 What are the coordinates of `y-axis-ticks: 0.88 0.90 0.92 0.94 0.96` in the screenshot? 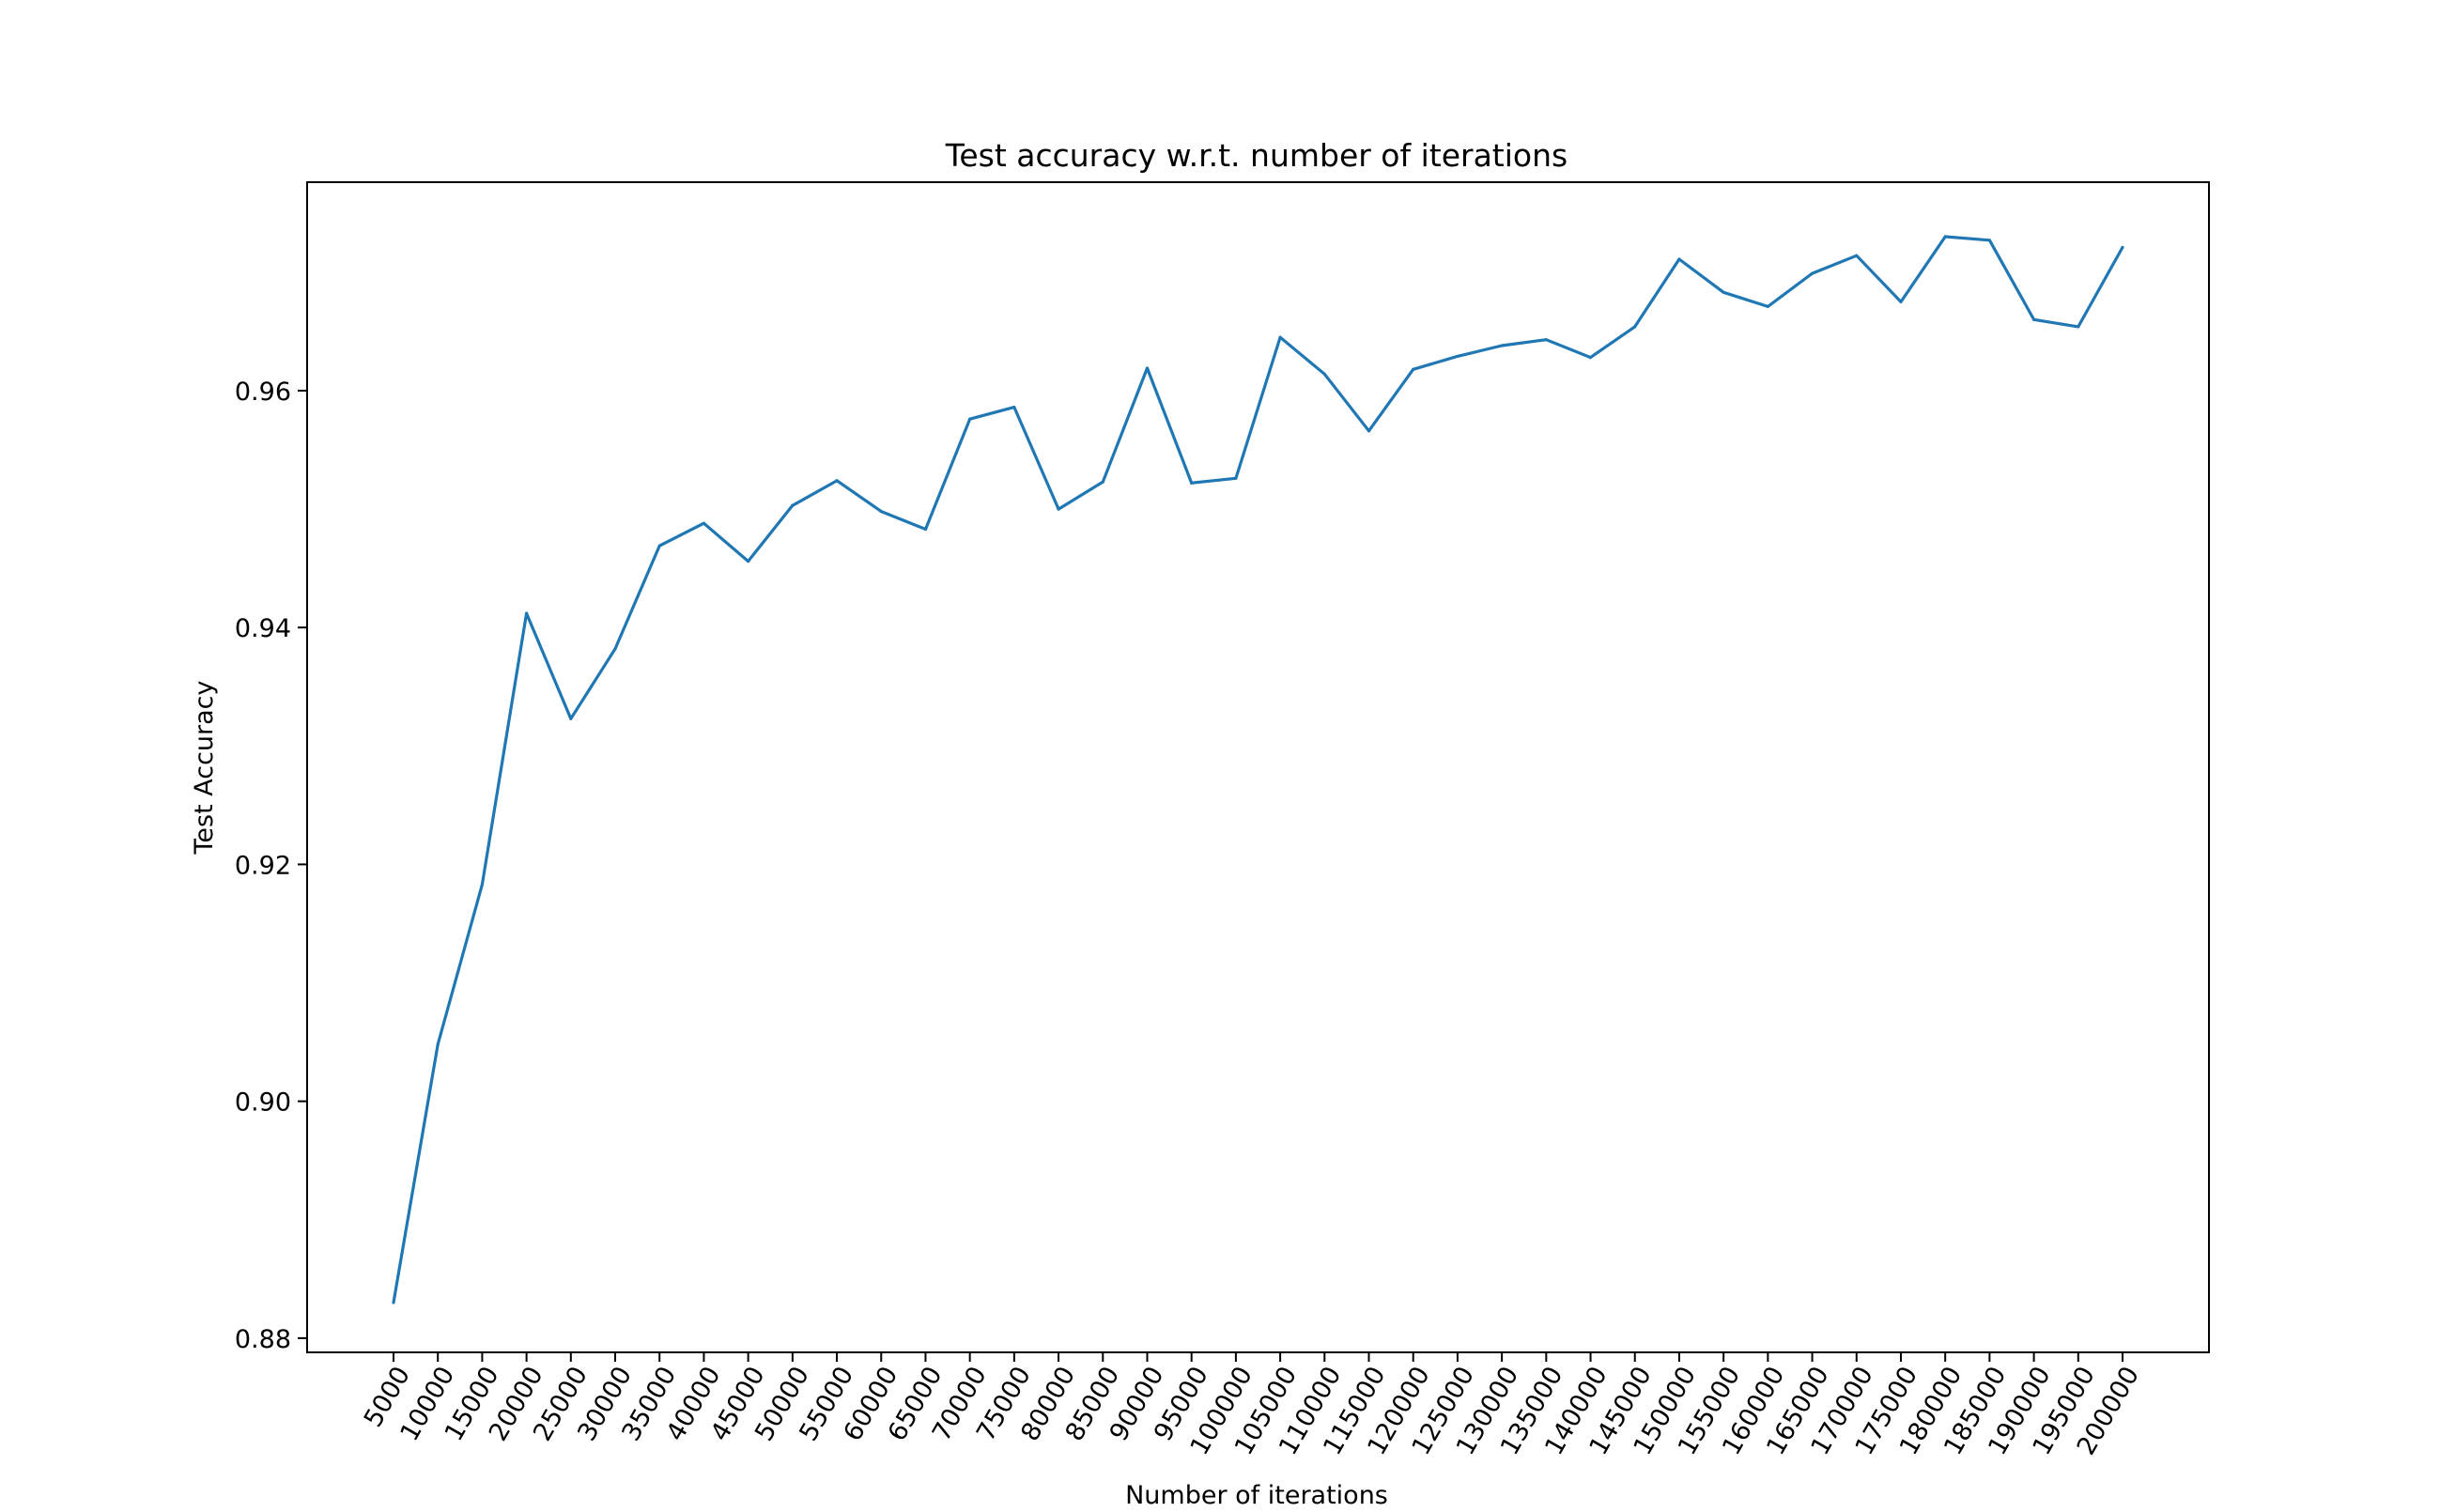 It's located at (271, 866).